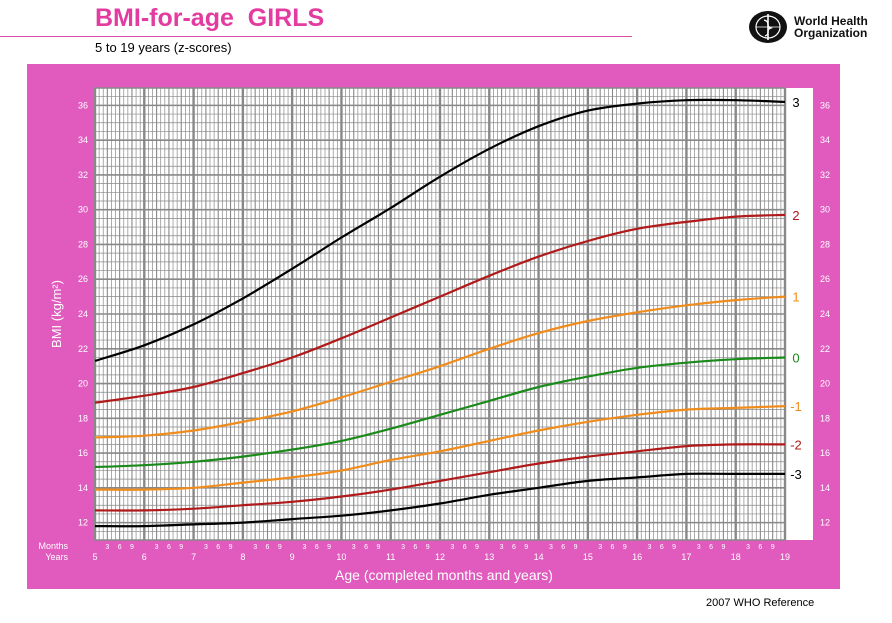 The image size is (892, 623). I want to click on y-tick-label-left: 14, so click(83, 488).